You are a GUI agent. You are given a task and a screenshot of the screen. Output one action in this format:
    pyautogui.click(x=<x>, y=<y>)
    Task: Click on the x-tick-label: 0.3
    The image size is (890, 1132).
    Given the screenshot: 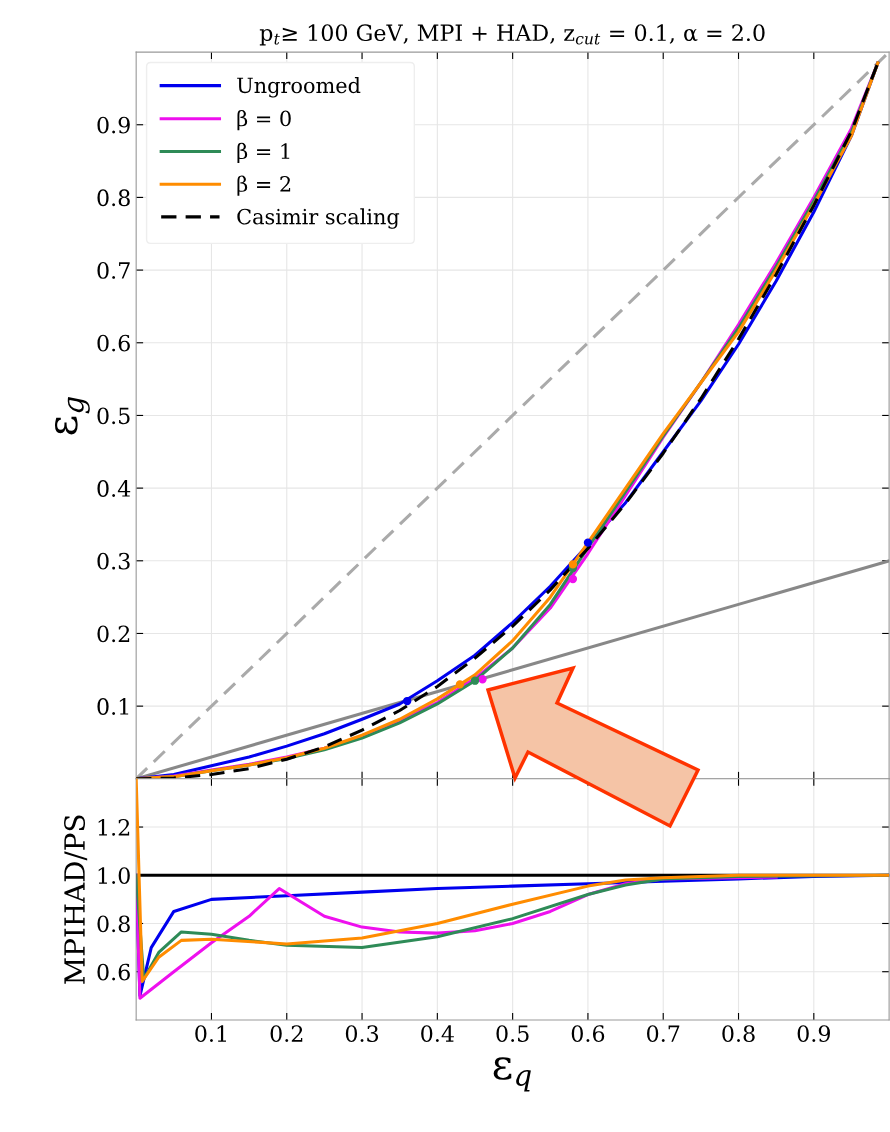 What is the action you would take?
    pyautogui.click(x=362, y=1033)
    